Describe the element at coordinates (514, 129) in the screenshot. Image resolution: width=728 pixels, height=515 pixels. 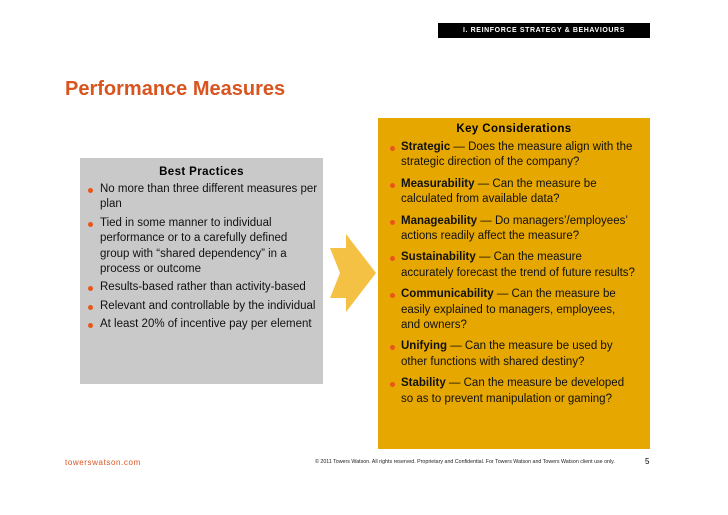
I see `box-heading: Key Considerations` at that location.